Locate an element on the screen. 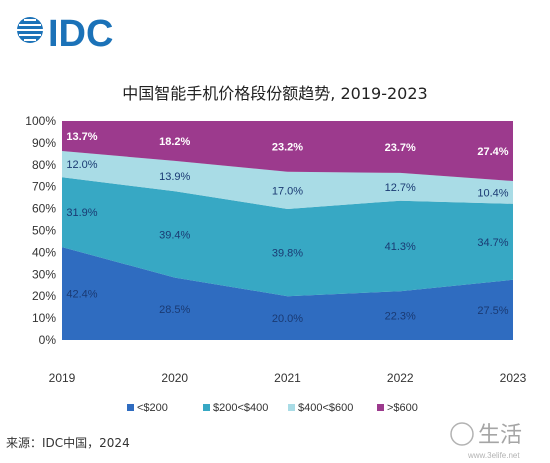 This screenshot has height=463, width=550. data-label: 10.4% is located at coordinates (492, 193).